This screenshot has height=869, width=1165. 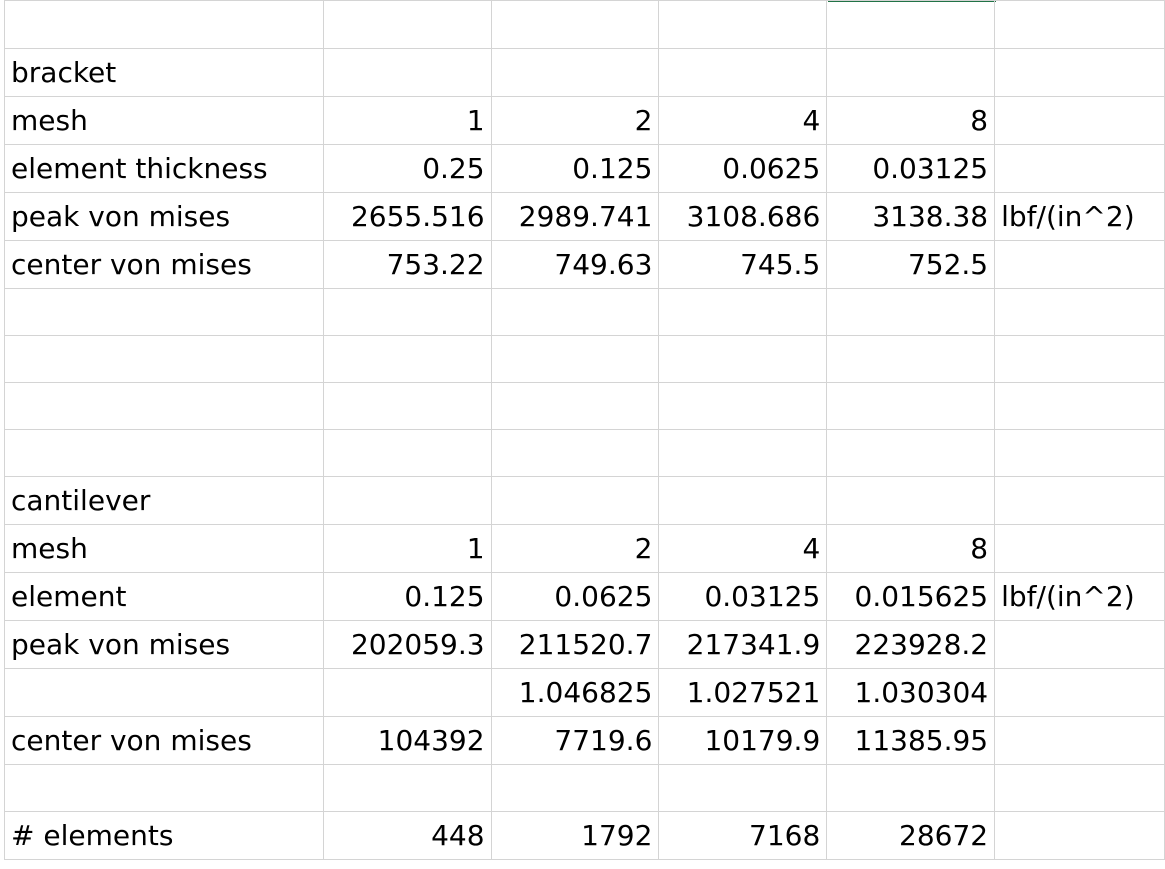 I want to click on sheet-cell: 1792, so click(x=575, y=835).